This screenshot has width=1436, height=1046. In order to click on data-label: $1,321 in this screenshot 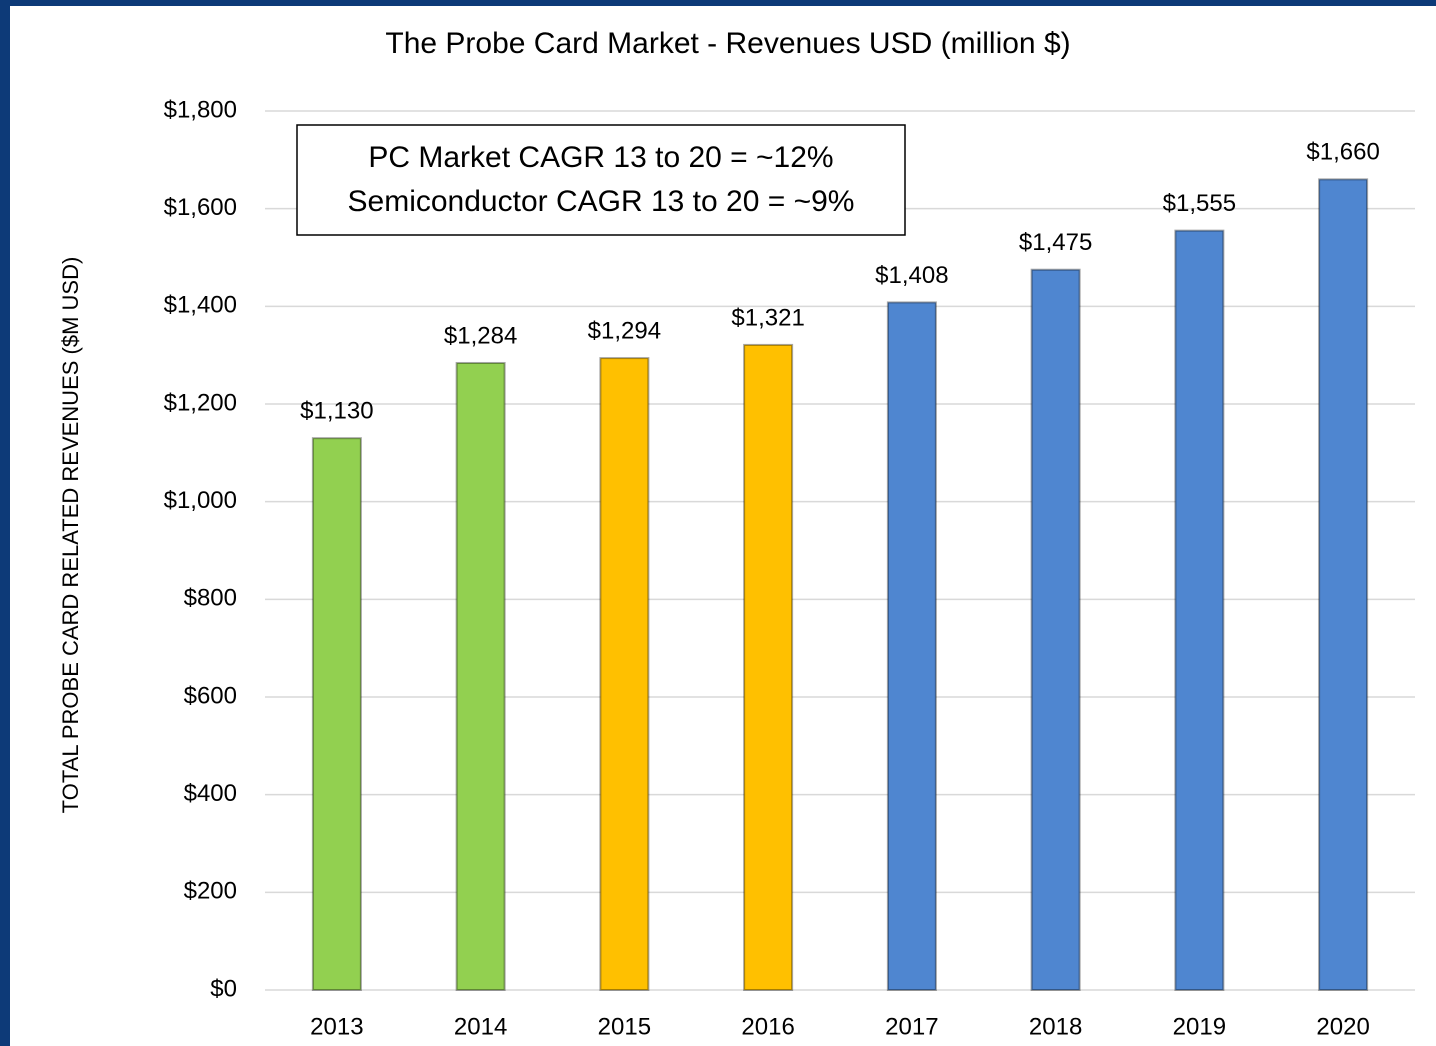, I will do `click(767, 317)`.